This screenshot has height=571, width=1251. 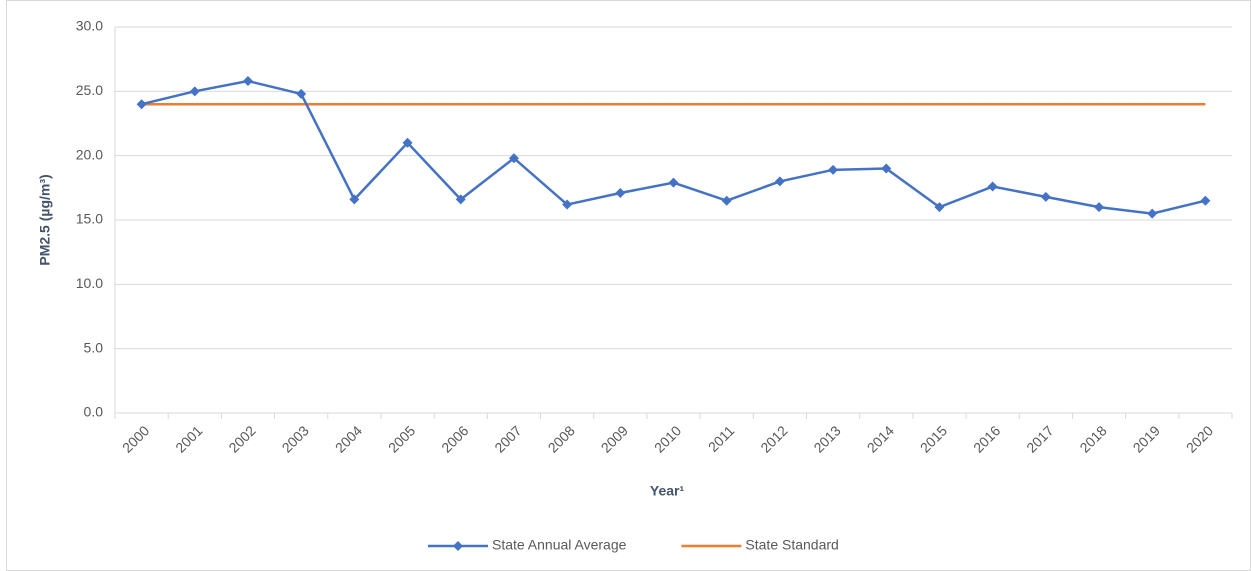 I want to click on y-tick-label: 10.0, so click(x=89, y=283).